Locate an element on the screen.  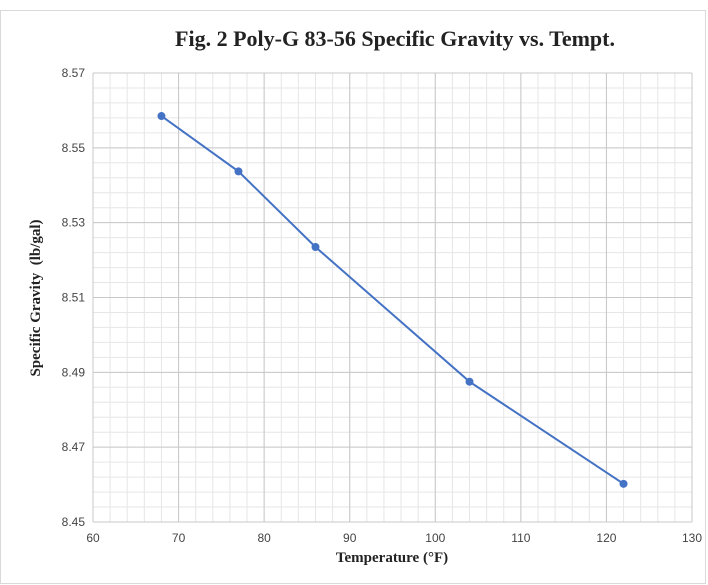
x-tick-label: 80 is located at coordinates (264, 538).